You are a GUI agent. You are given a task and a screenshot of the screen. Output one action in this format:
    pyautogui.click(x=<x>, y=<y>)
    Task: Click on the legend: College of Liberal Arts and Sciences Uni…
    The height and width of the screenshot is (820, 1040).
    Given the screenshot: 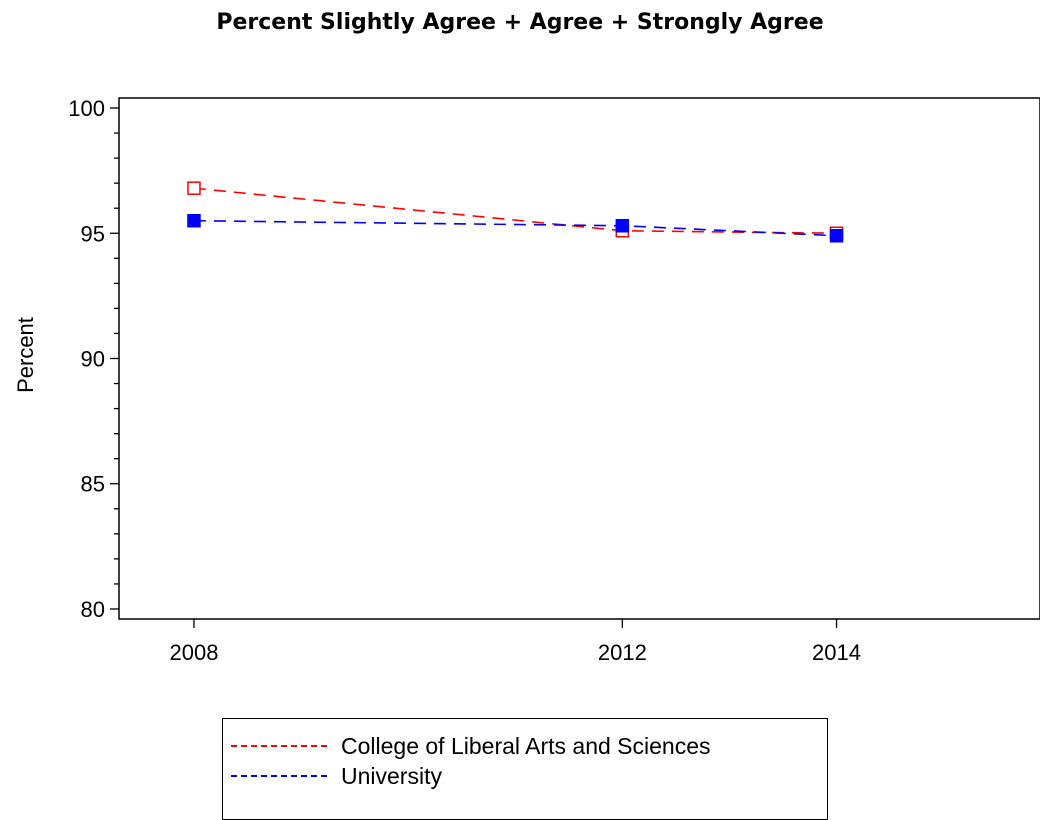 What is the action you would take?
    pyautogui.click(x=525, y=769)
    